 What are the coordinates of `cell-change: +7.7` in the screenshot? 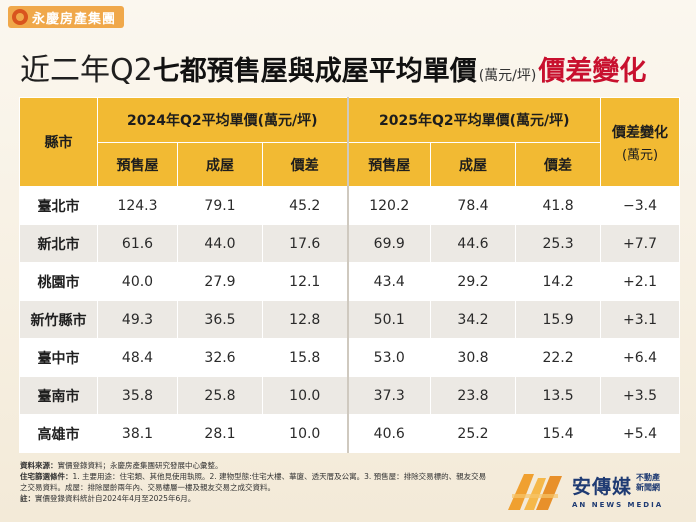 It's located at (640, 243).